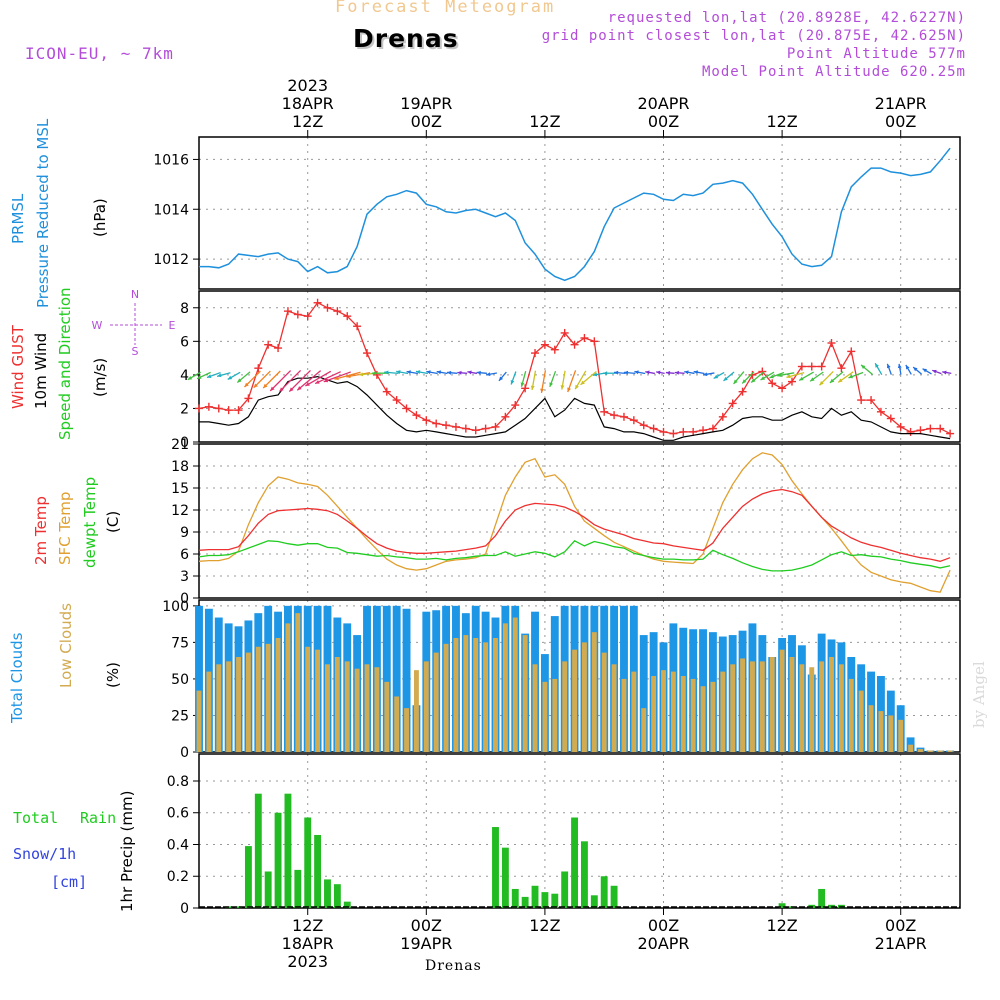 This screenshot has width=1000, height=1000. What do you see at coordinates (184, 555) in the screenshot?
I see `temp-ytick-label: 6` at bounding box center [184, 555].